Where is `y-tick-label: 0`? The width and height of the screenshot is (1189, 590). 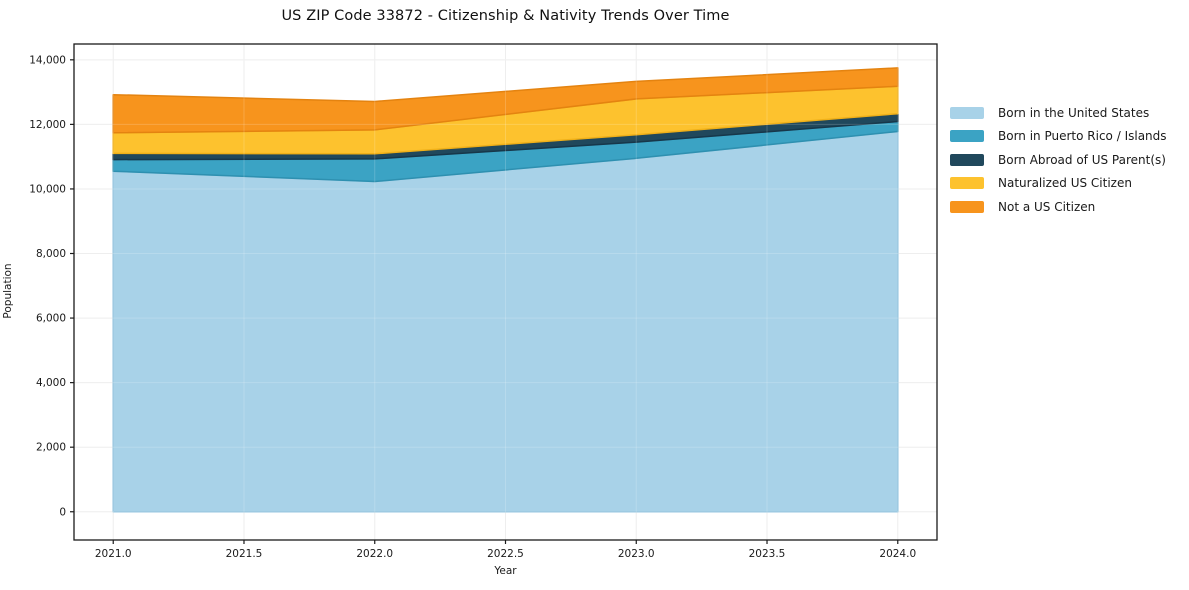 y-tick-label: 0 is located at coordinates (62, 512).